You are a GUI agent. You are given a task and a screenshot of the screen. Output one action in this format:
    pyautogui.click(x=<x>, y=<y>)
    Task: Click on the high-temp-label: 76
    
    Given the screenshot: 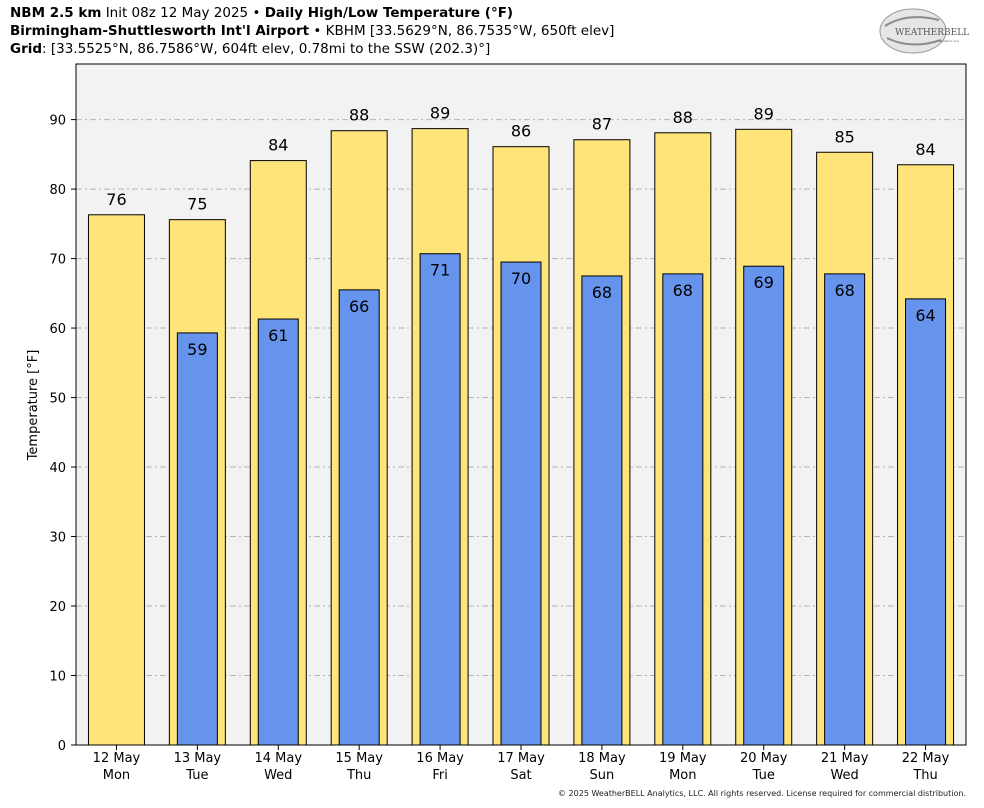 What is the action you would take?
    pyautogui.click(x=116, y=199)
    